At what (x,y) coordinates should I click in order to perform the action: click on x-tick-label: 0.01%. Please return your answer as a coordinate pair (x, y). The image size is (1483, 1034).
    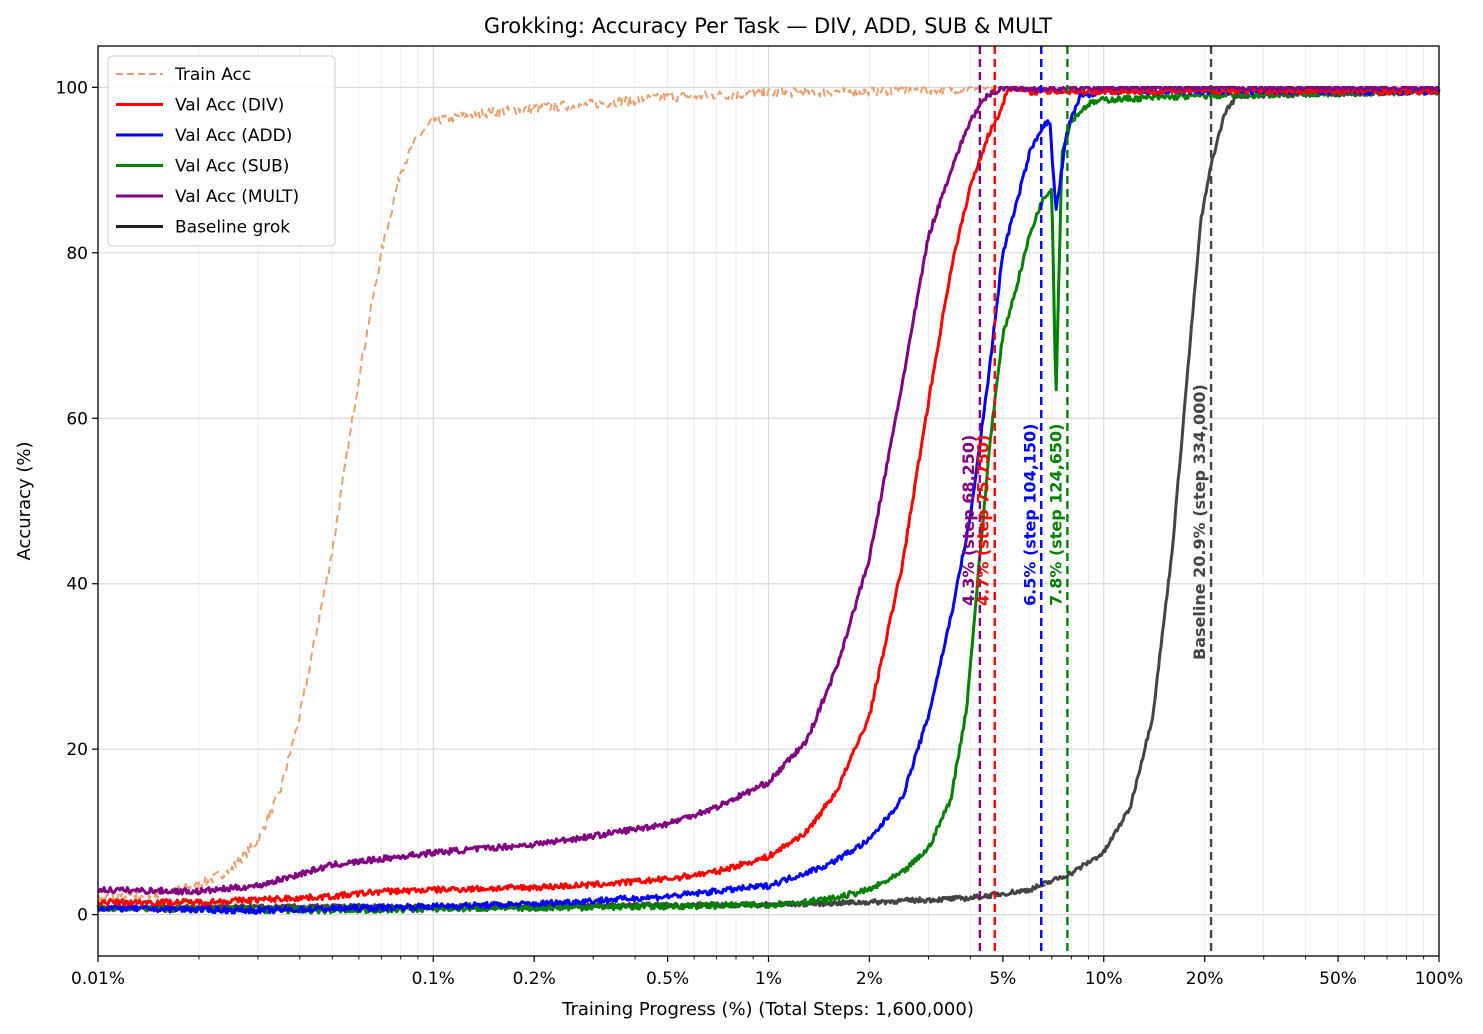
    Looking at the image, I should click on (98, 979).